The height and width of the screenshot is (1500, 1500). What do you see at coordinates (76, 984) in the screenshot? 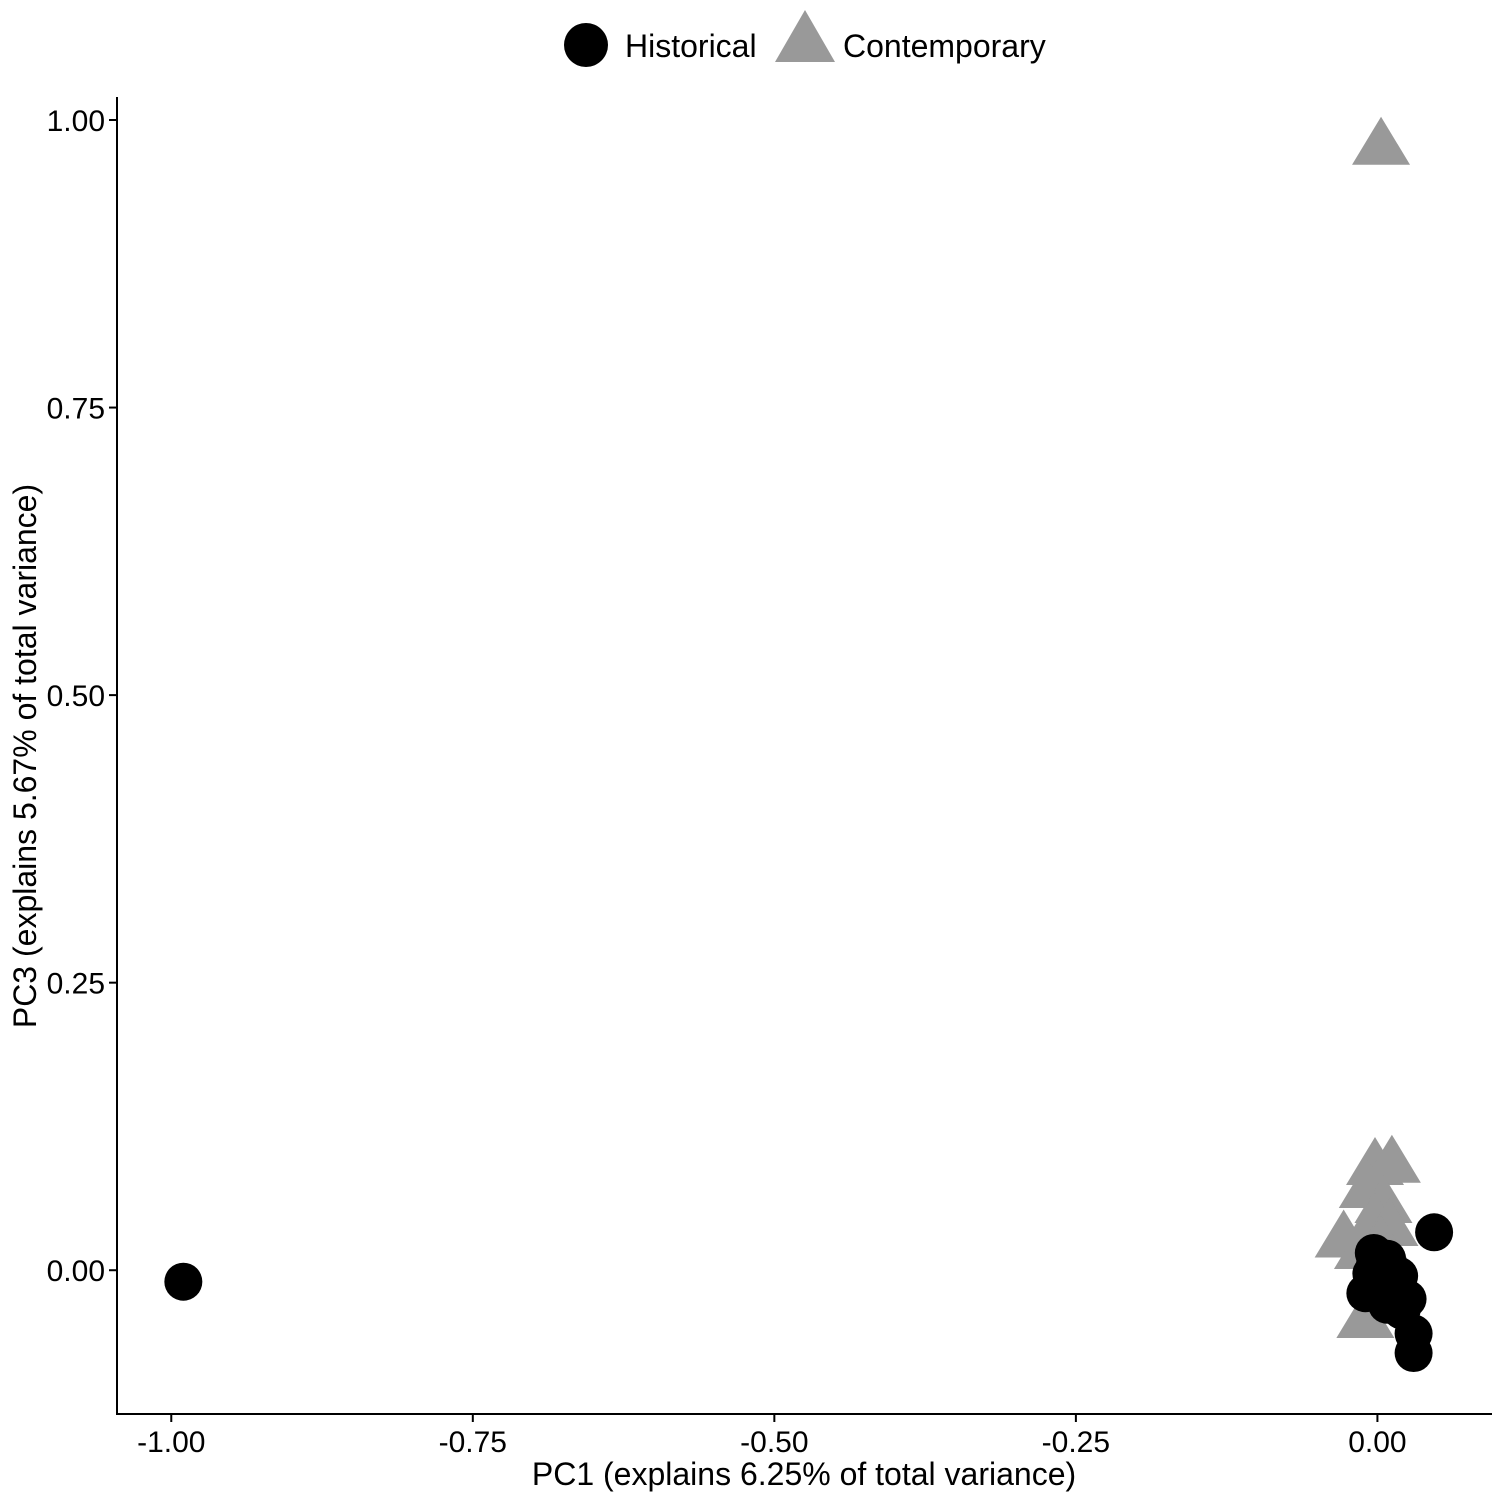
I see `y-tick-label: 0.25` at bounding box center [76, 984].